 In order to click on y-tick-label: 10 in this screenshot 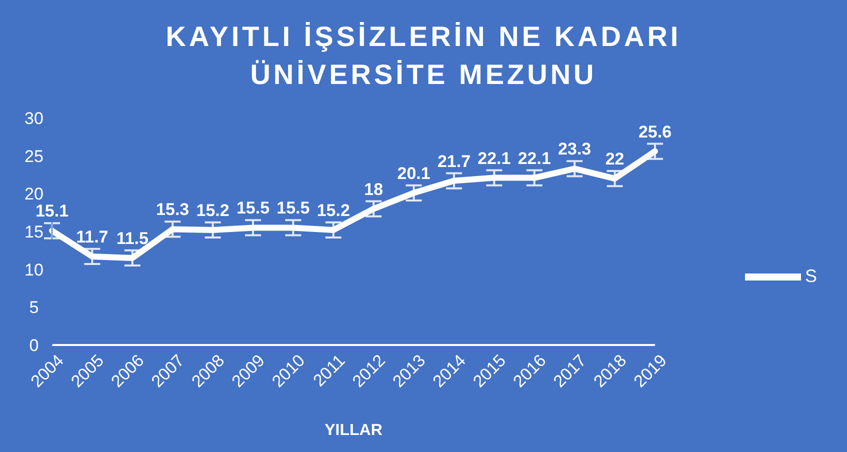, I will do `click(34, 270)`.